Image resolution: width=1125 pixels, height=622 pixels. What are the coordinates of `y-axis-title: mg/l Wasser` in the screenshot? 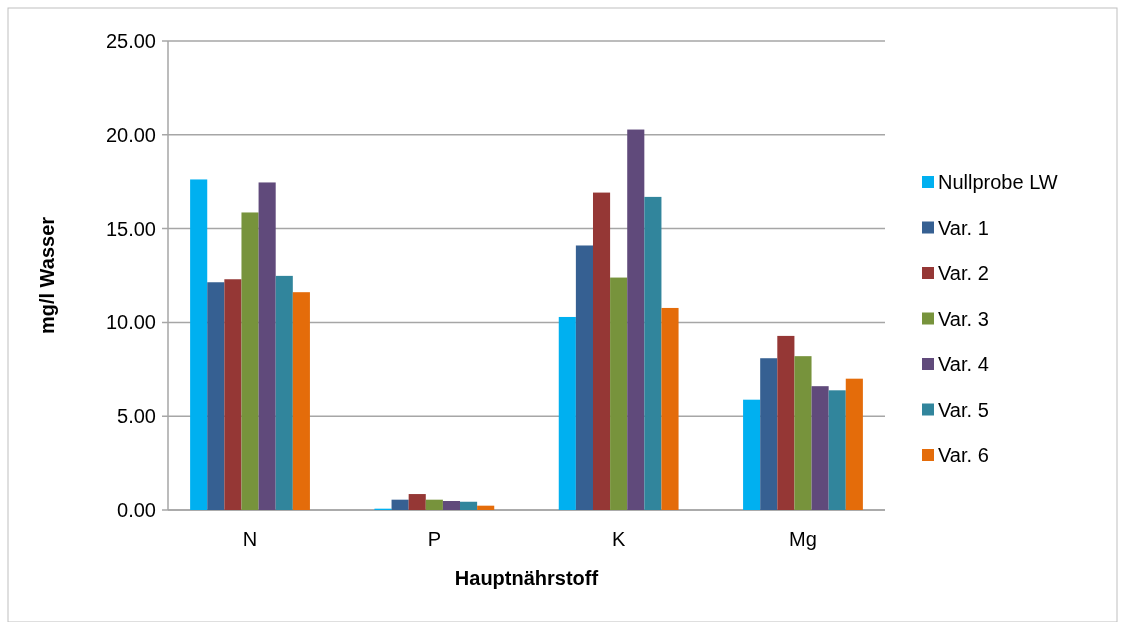 It's located at (47, 275).